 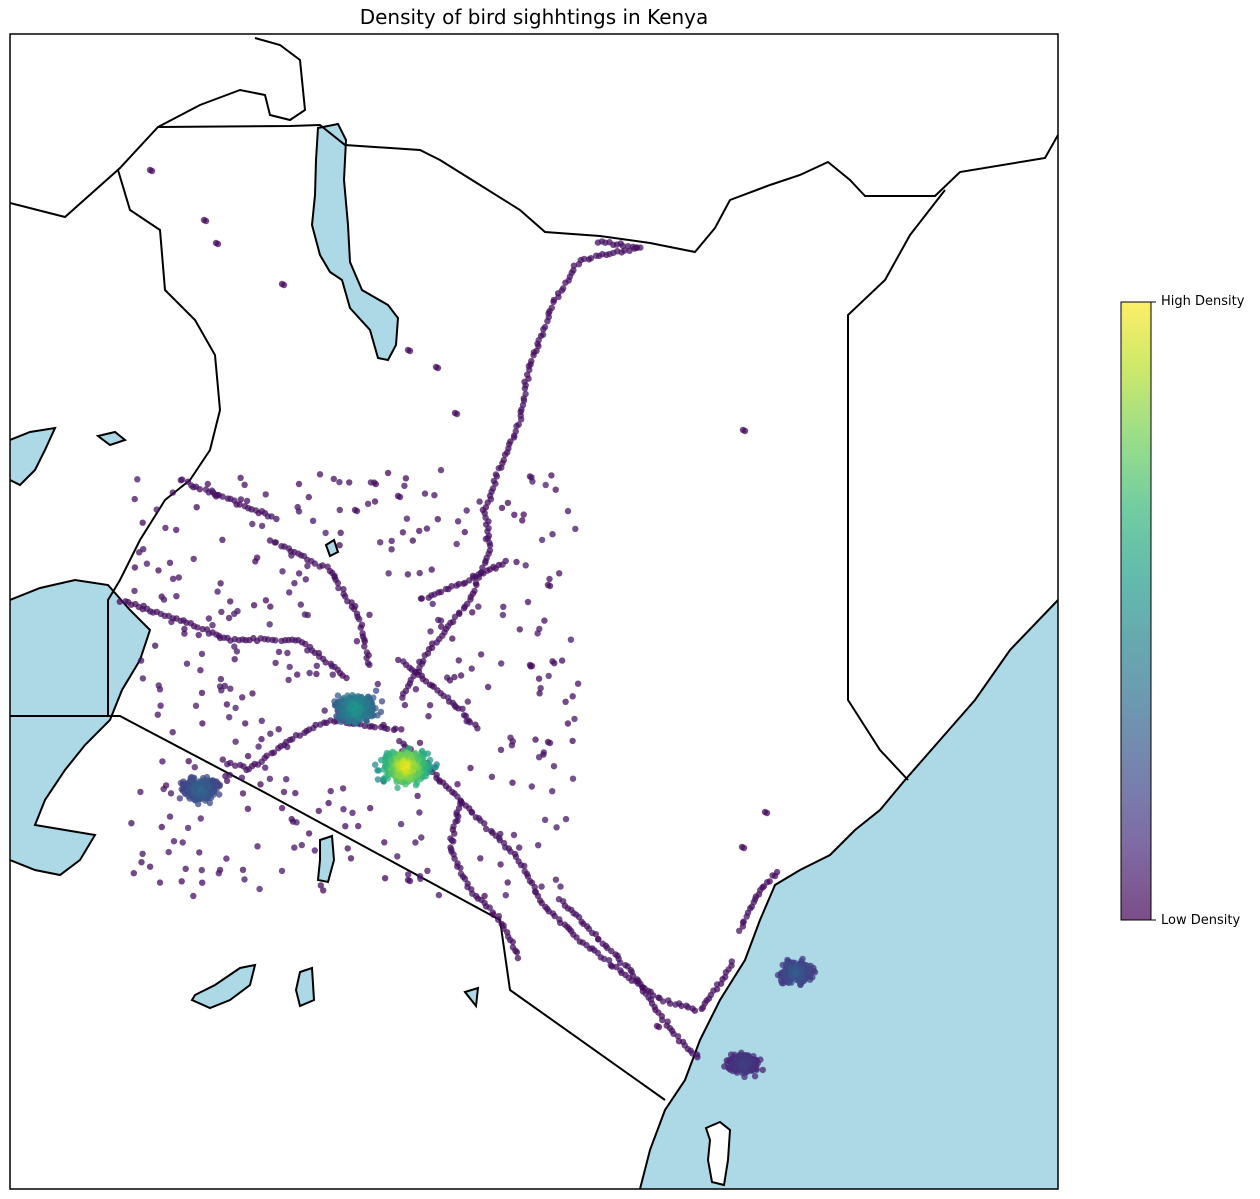 What do you see at coordinates (1201, 920) in the screenshot?
I see `colorbar-low-label: Low Density` at bounding box center [1201, 920].